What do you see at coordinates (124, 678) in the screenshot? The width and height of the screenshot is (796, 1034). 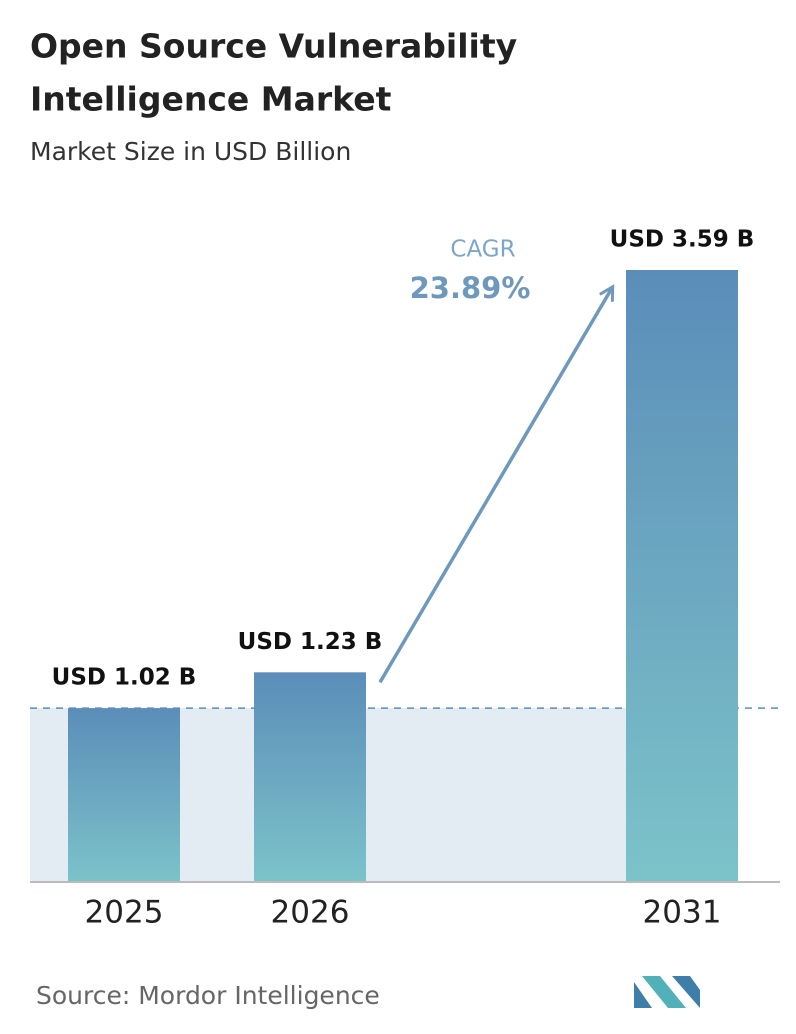 I see `value-label: USD 1.02 B` at bounding box center [124, 678].